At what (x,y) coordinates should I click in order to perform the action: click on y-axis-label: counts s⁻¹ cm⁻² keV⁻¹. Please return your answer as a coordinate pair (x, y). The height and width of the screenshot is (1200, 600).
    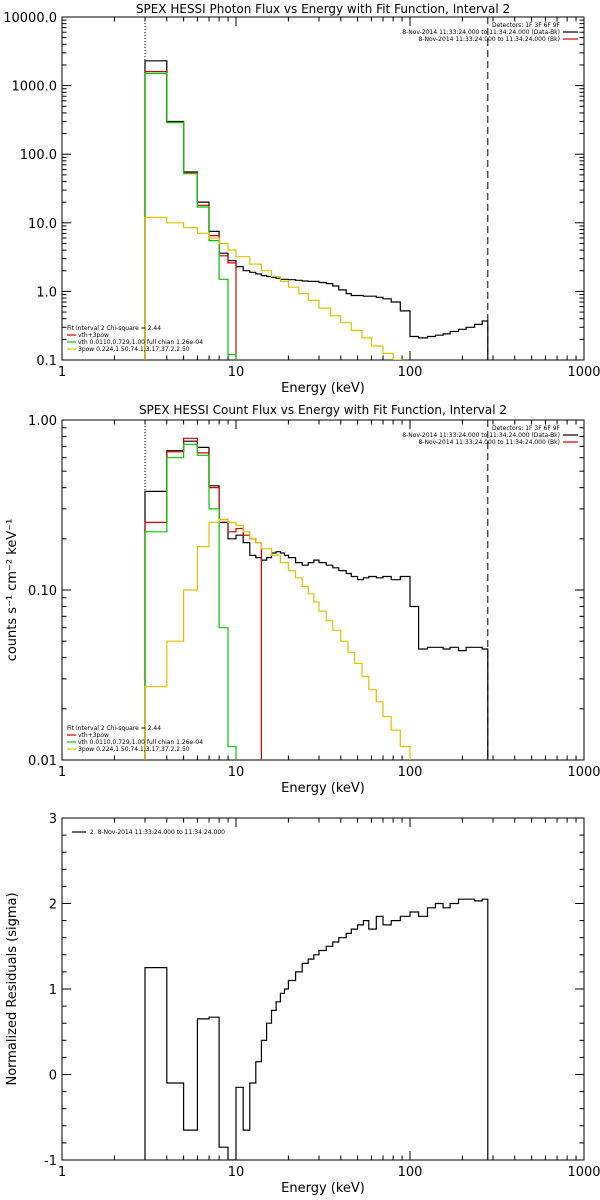
    Looking at the image, I should click on (12, 590).